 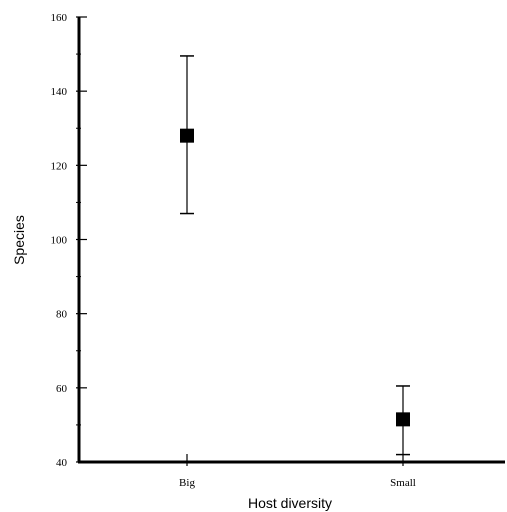 I want to click on y-tick-label: 60, so click(x=62, y=389).